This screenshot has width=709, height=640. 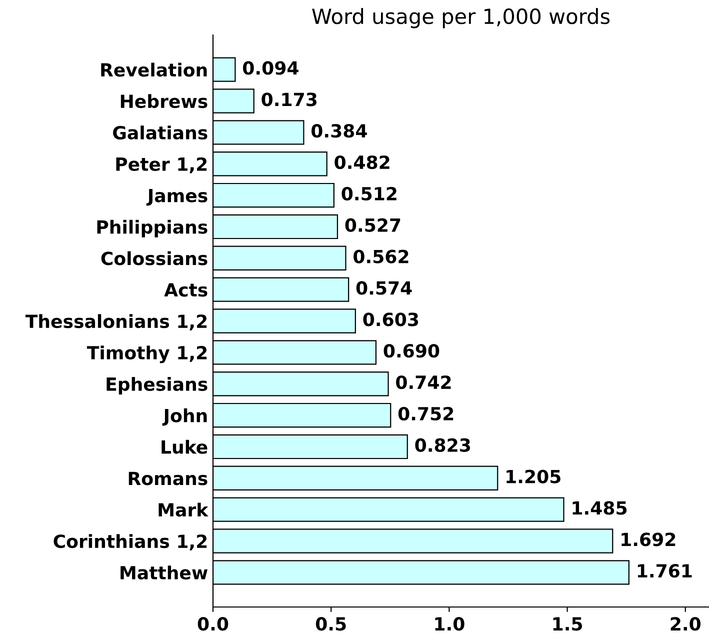 I want to click on x-tick-label: 1.5, so click(x=567, y=624).